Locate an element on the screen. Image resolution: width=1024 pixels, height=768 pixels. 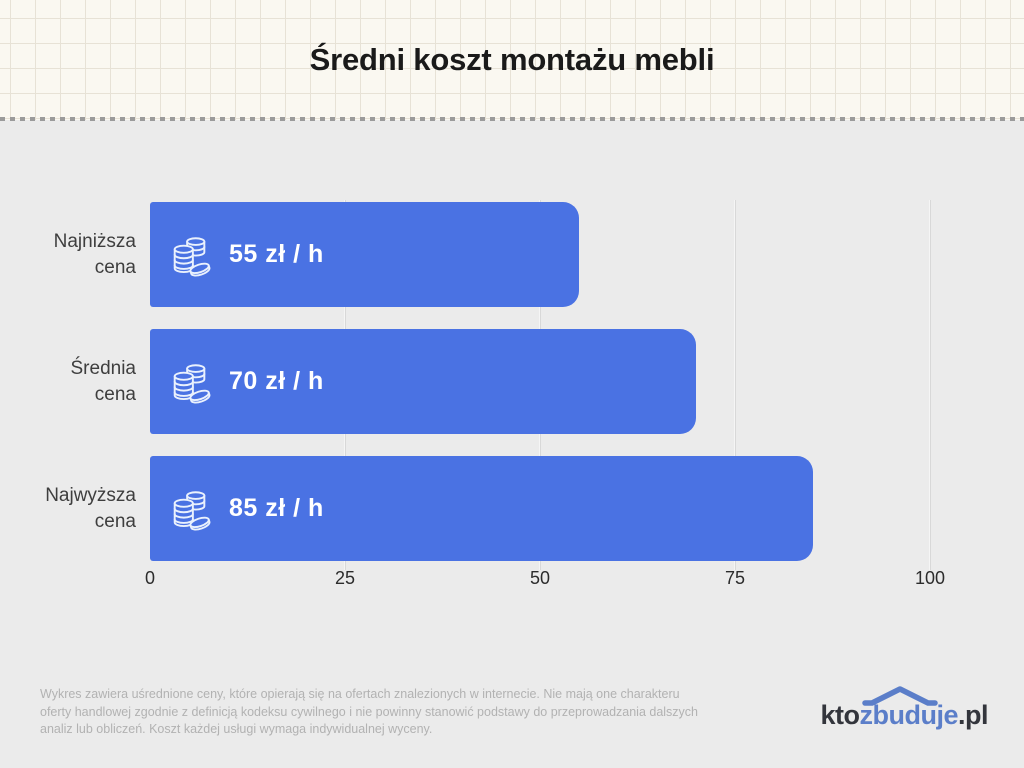
bar-row: Najniższa cena 55 zł / h is located at coordinates (512, 254).